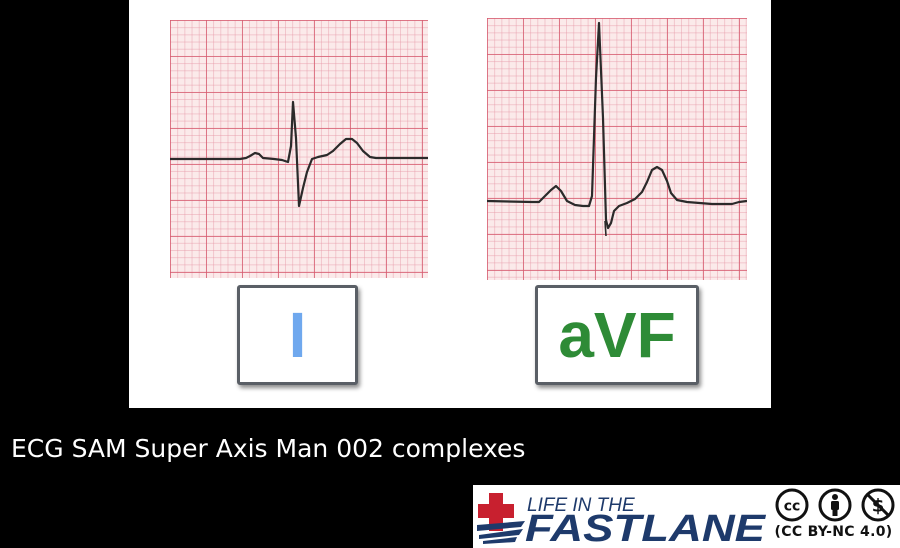  I want to click on logo-text-line2: FASTLANE, so click(646, 526).